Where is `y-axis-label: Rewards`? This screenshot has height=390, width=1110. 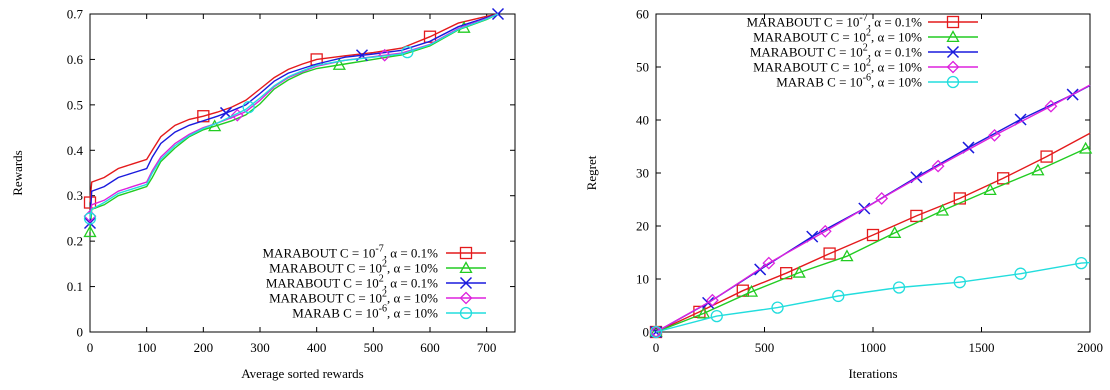 y-axis-label: Rewards is located at coordinates (17, 173).